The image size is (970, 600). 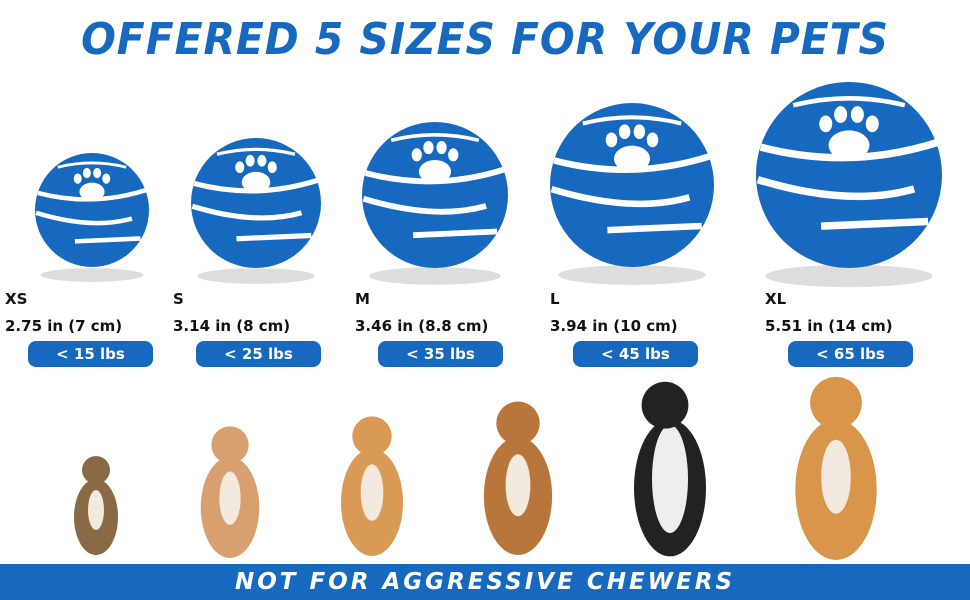 What do you see at coordinates (776, 299) in the screenshot?
I see `size-label: XL` at bounding box center [776, 299].